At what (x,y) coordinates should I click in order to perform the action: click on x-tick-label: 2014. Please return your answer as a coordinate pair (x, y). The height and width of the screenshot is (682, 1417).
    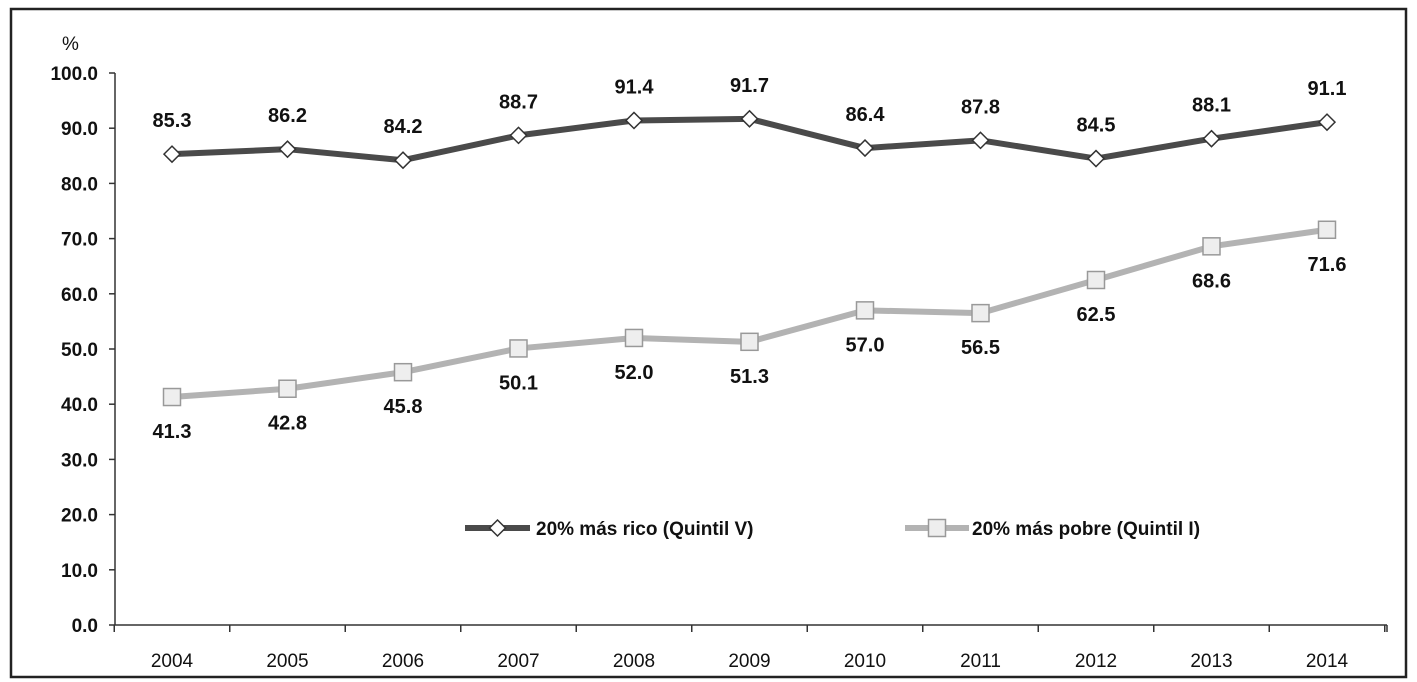
    Looking at the image, I should click on (1327, 661).